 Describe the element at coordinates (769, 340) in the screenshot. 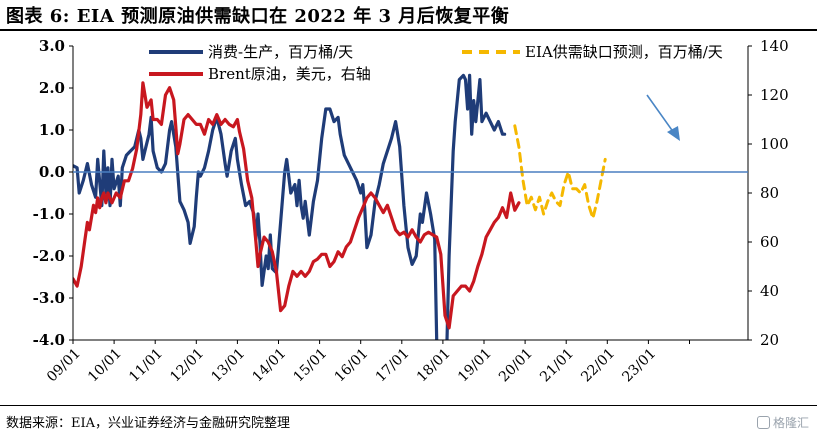

I see `y-right-tick-label: 20` at that location.